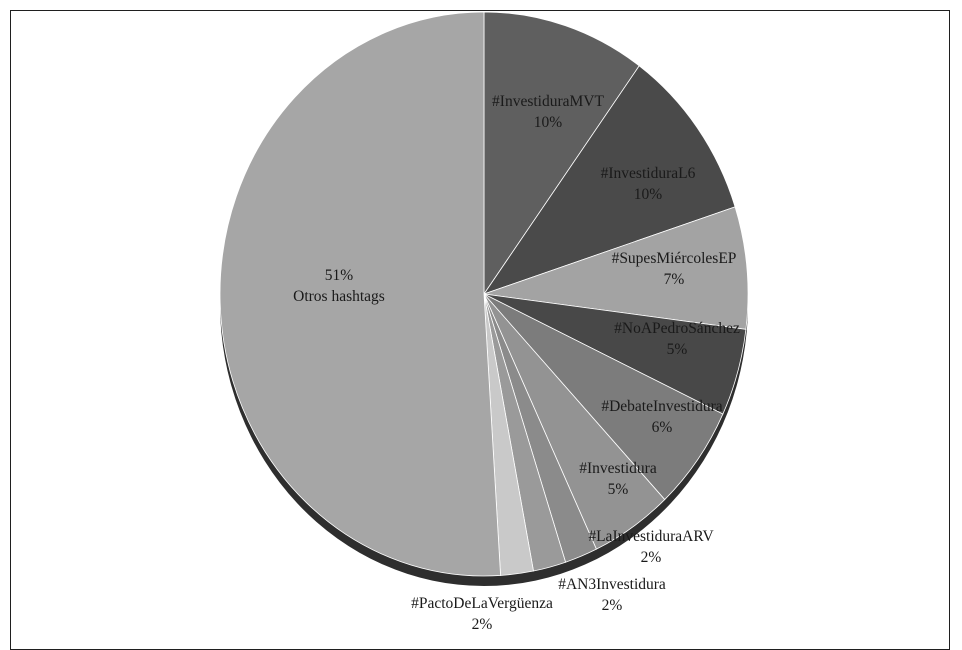 This screenshot has height=650, width=962. I want to click on slice-percent: 6%, so click(662, 427).